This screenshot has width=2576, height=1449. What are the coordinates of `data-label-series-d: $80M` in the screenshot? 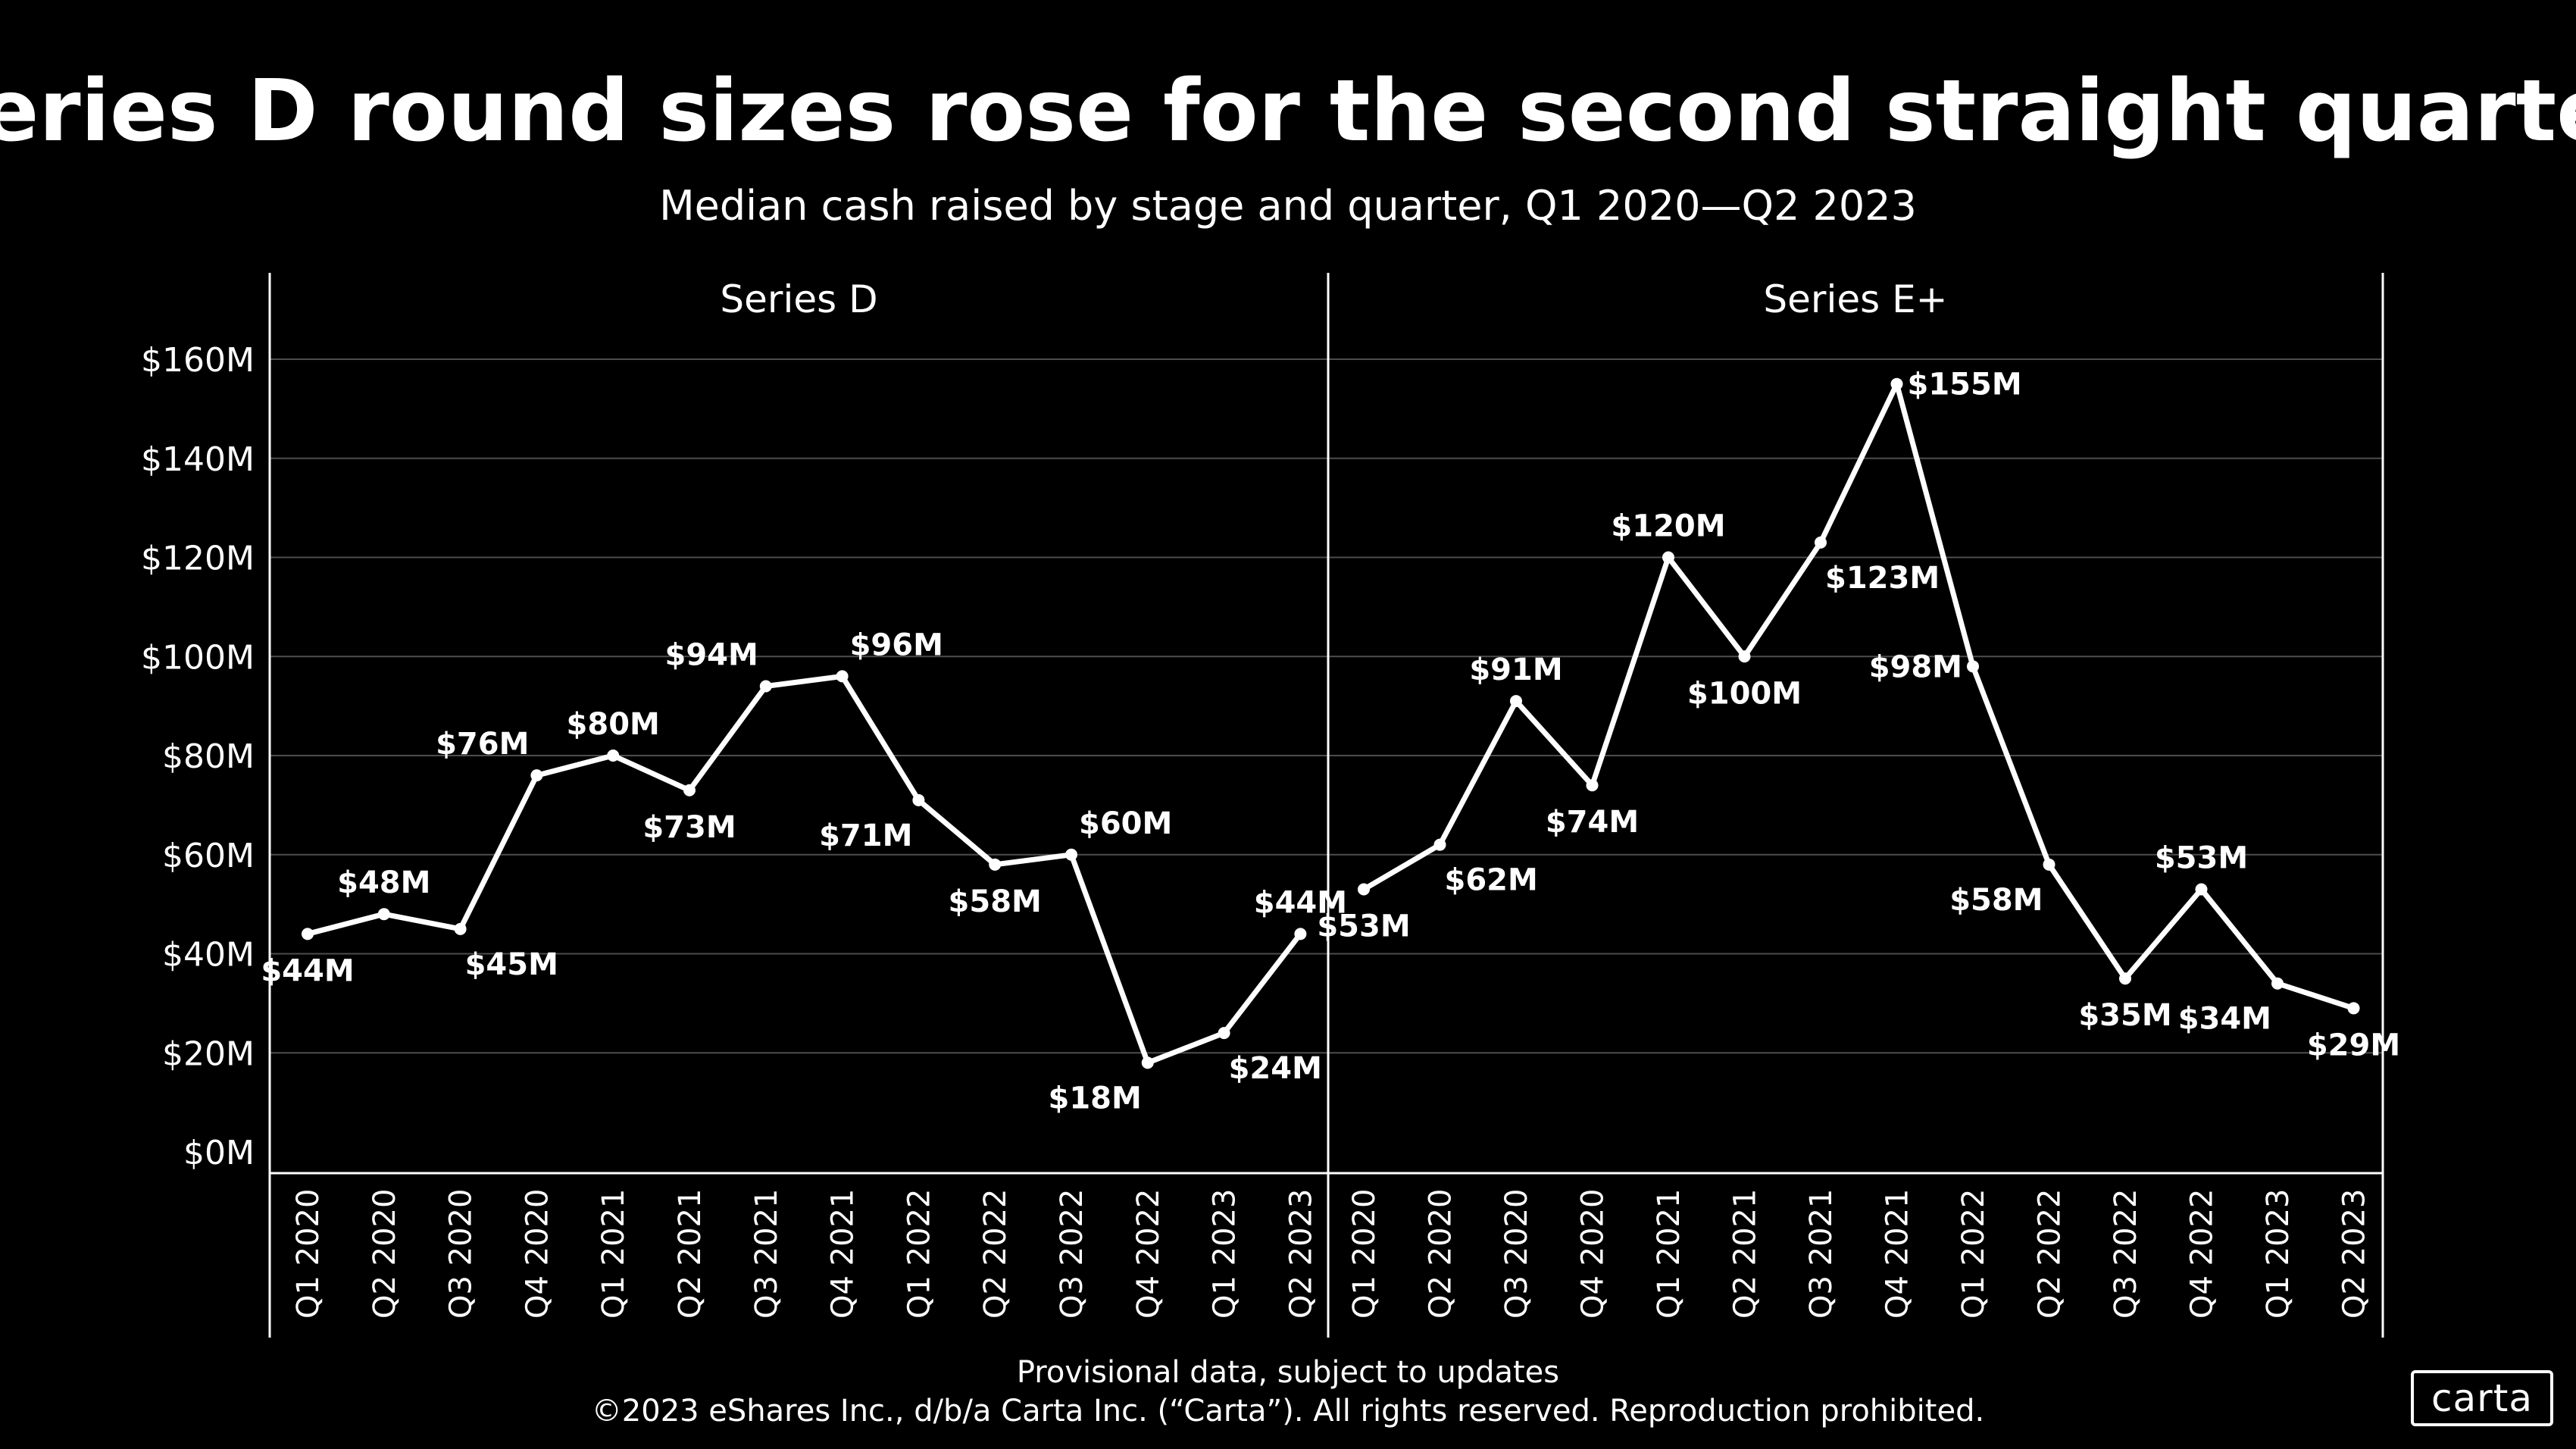 It's located at (614, 724).